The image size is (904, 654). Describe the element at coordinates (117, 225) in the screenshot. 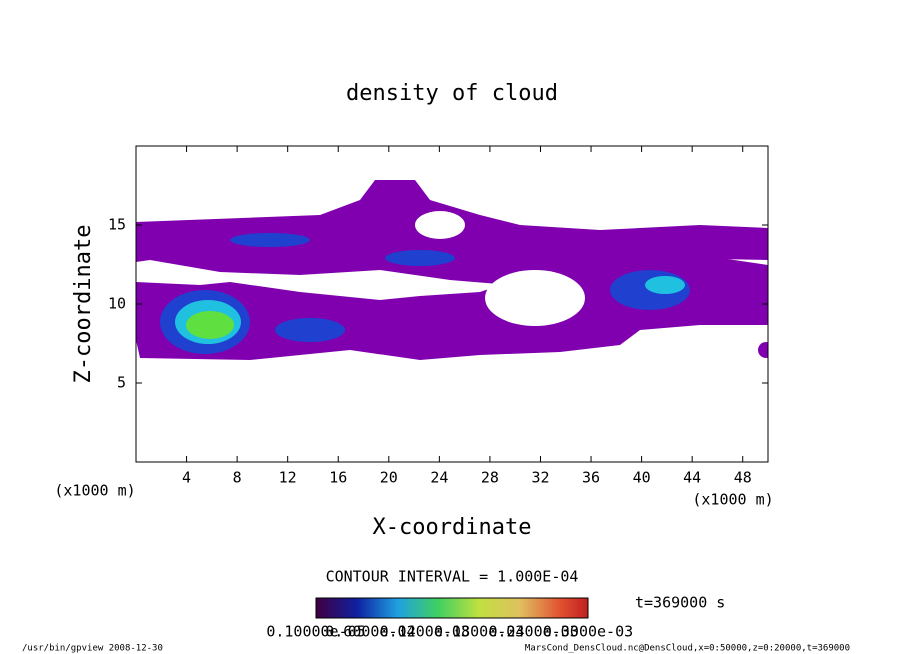

I see `y-tick-label: 15` at that location.